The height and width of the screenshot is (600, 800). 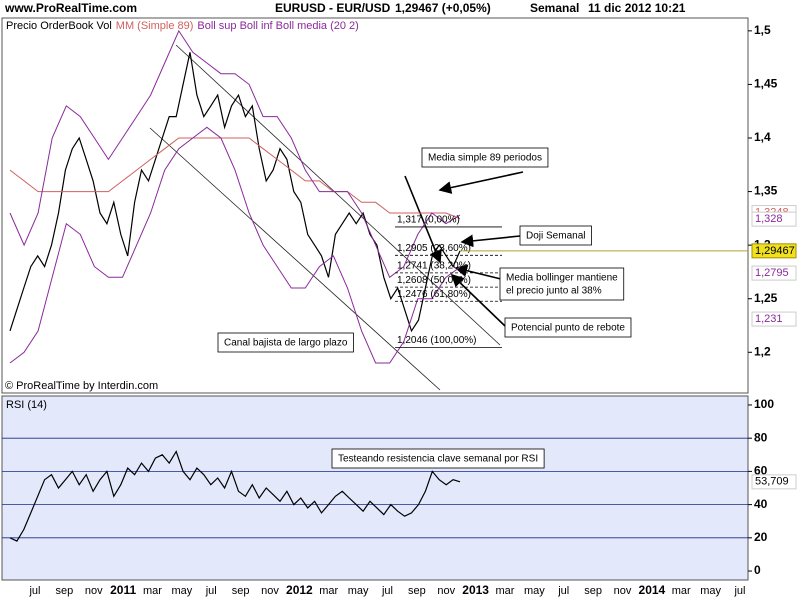 I want to click on rsi-title: RSI (14), so click(x=26, y=405).